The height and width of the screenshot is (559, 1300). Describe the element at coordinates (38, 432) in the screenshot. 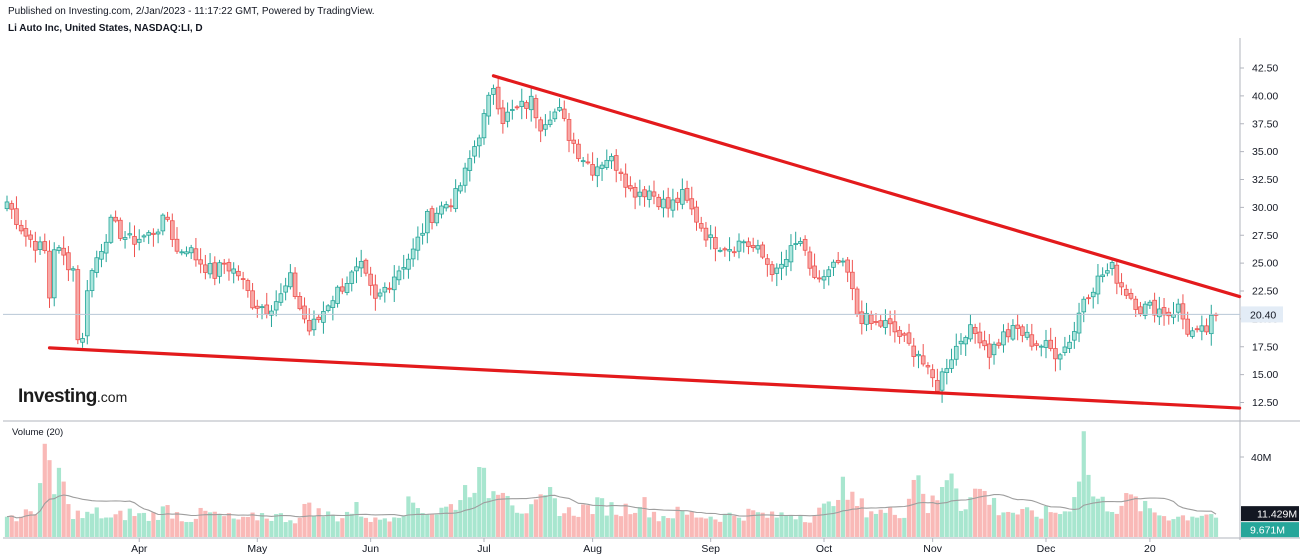

I see `volume-label: Volume (20)` at that location.